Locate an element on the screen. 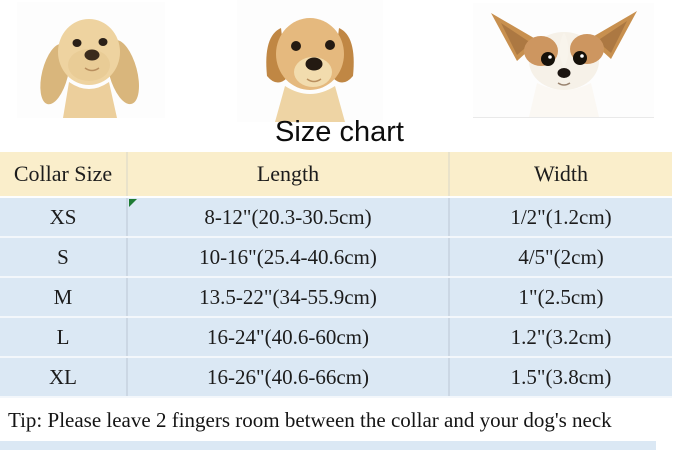 This screenshot has width=679, height=450. cocker-spaniel-puppy-illustration is located at coordinates (89, 68).